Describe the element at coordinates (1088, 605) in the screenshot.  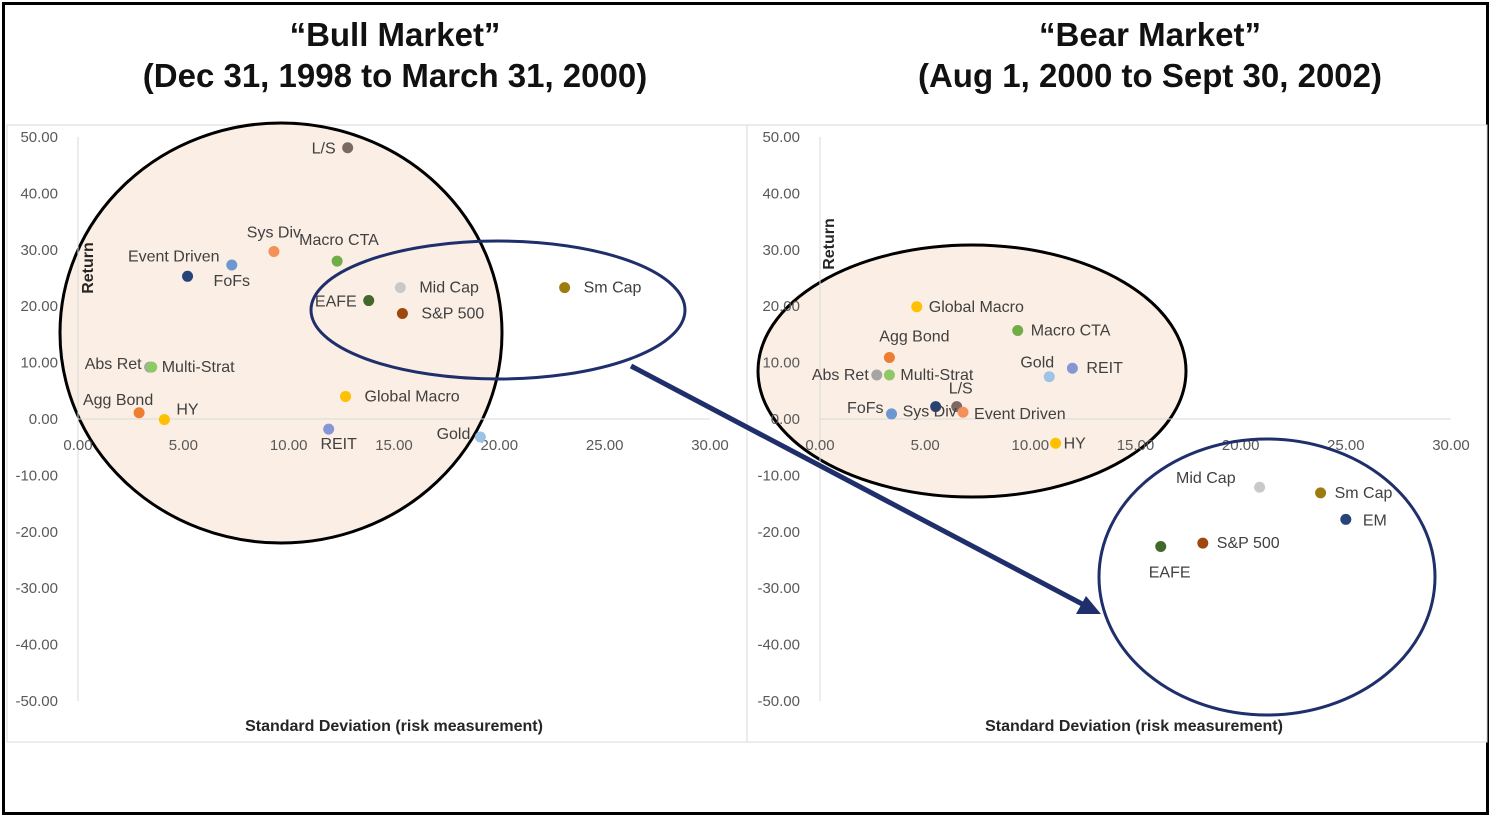
I see `connector-arrow-head` at that location.